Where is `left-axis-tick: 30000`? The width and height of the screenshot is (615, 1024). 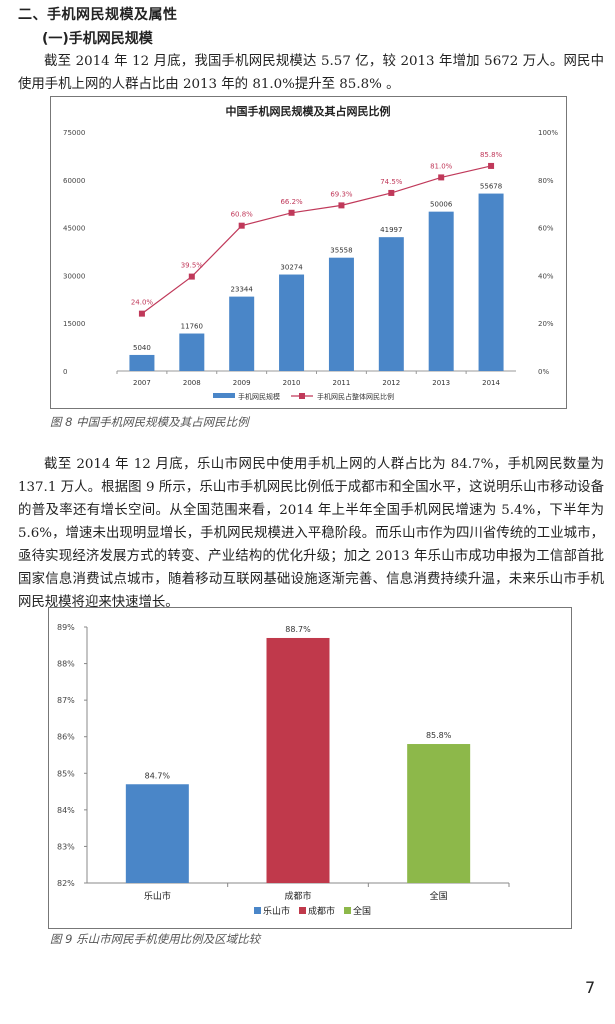 left-axis-tick: 30000 is located at coordinates (74, 276).